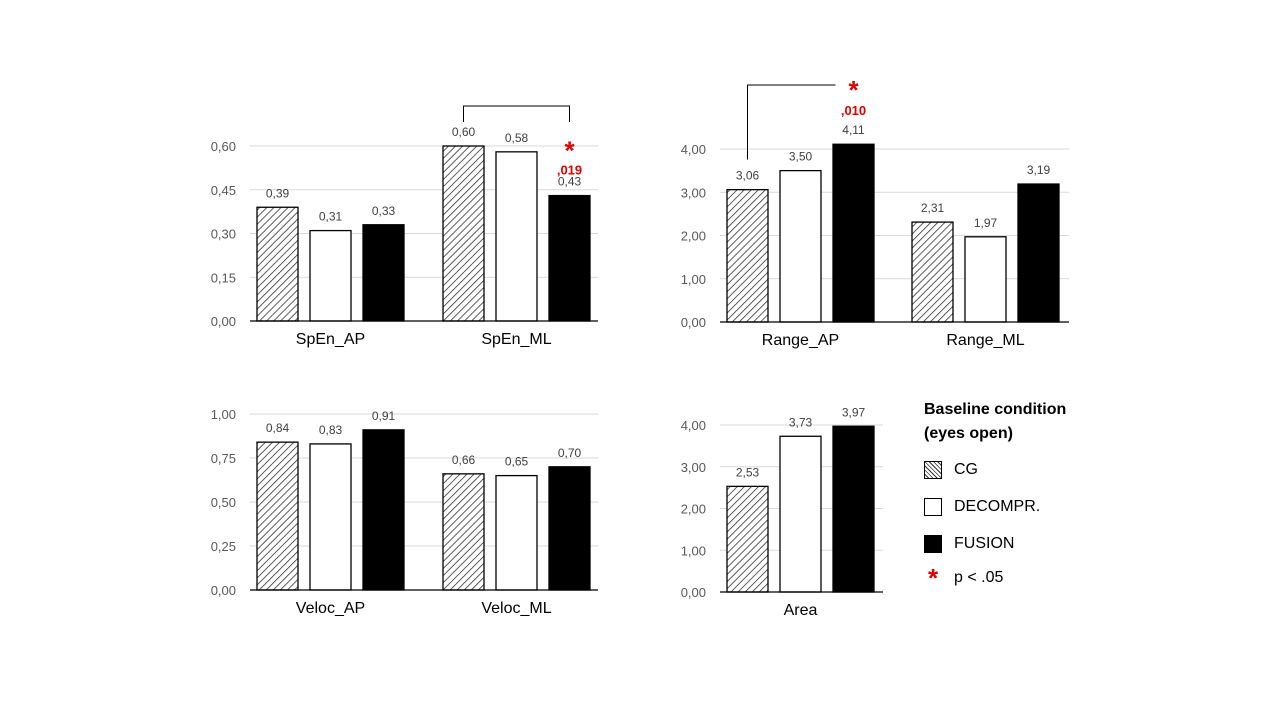  What do you see at coordinates (986, 223) in the screenshot?
I see `data-label: 1,97` at bounding box center [986, 223].